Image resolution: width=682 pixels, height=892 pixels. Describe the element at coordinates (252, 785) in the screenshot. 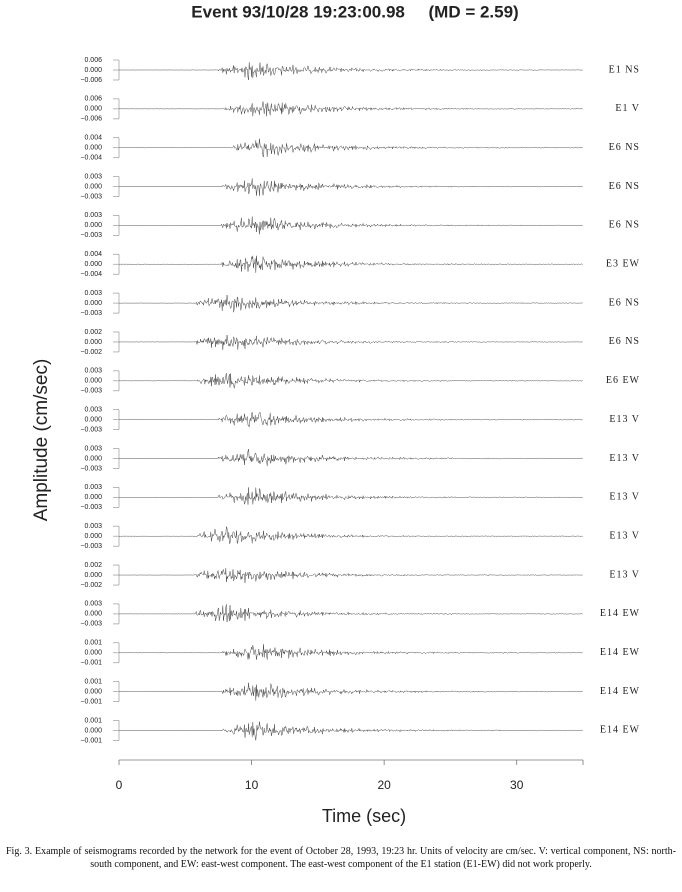

I see `x-tick-label: 10` at that location.